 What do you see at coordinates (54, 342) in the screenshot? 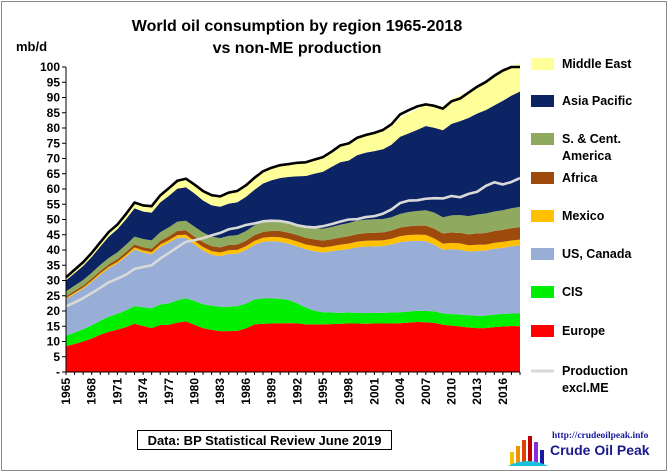
I see `y-tick-label: 10` at bounding box center [54, 342].